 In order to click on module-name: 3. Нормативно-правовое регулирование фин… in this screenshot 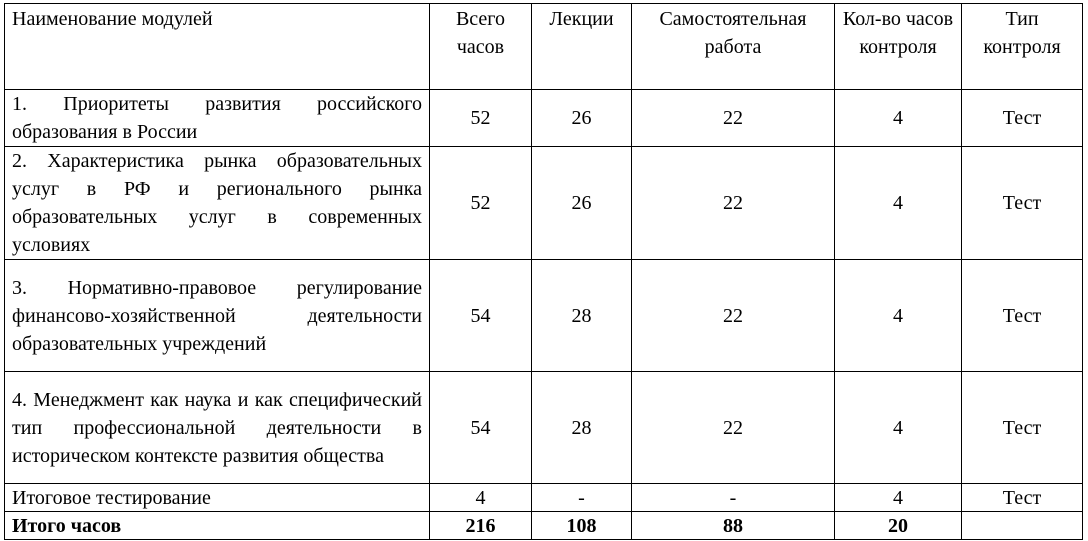, I will do `click(217, 315)`.